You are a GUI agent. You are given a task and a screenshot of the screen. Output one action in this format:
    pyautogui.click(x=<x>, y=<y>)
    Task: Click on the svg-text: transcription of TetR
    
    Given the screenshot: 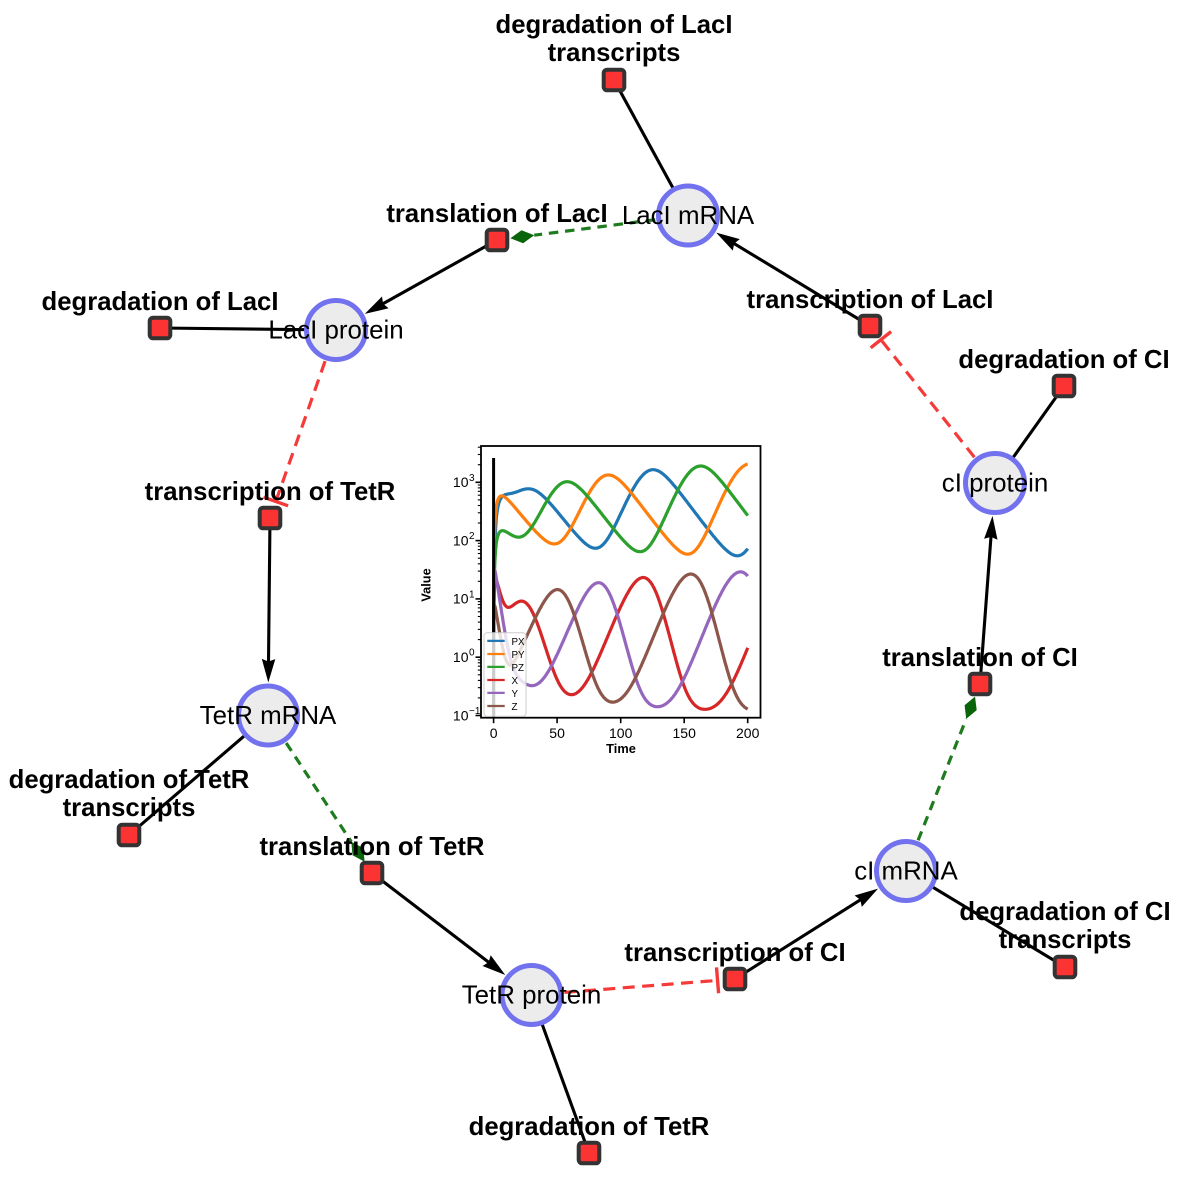 What is the action you would take?
    pyautogui.click(x=270, y=492)
    